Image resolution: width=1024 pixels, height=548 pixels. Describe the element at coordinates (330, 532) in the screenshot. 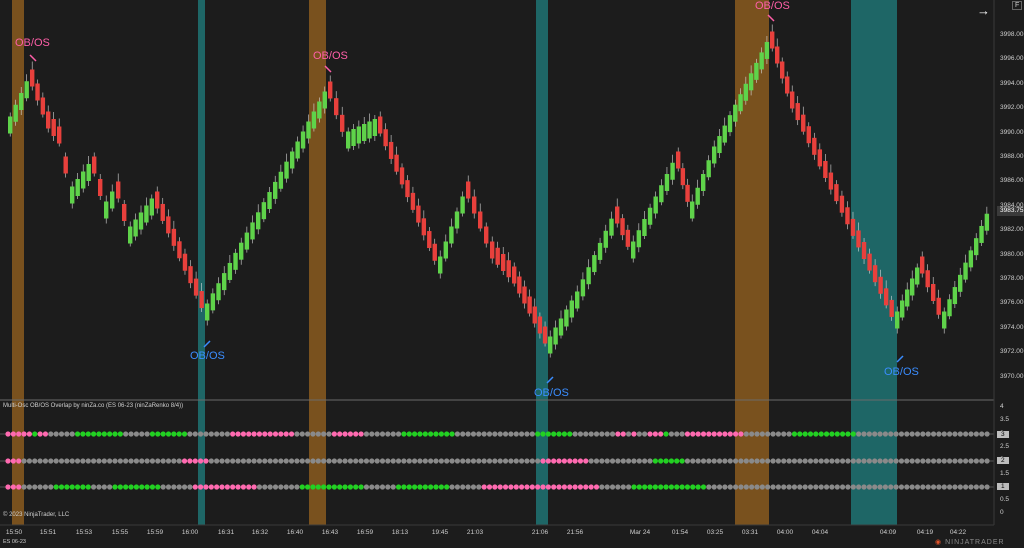

I see `time-tick-label: 16:43` at that location.